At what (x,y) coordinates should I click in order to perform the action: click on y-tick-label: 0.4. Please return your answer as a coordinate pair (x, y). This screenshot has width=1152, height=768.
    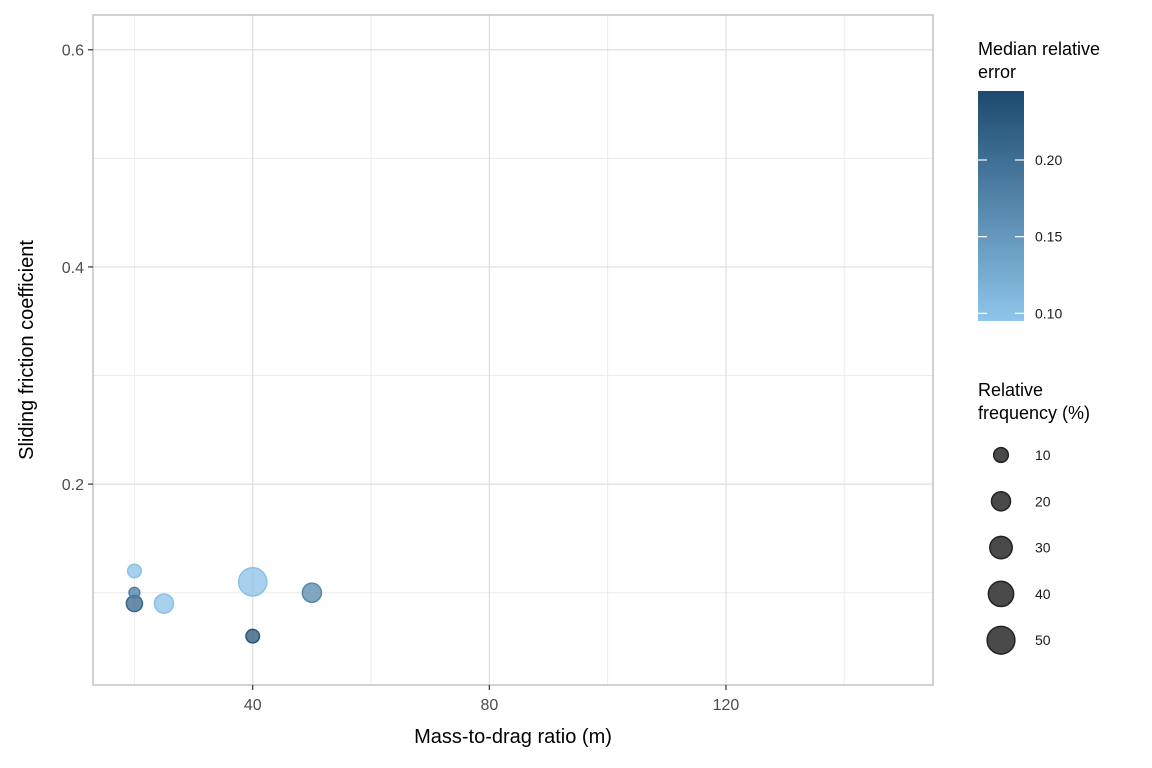
    Looking at the image, I should click on (73, 268).